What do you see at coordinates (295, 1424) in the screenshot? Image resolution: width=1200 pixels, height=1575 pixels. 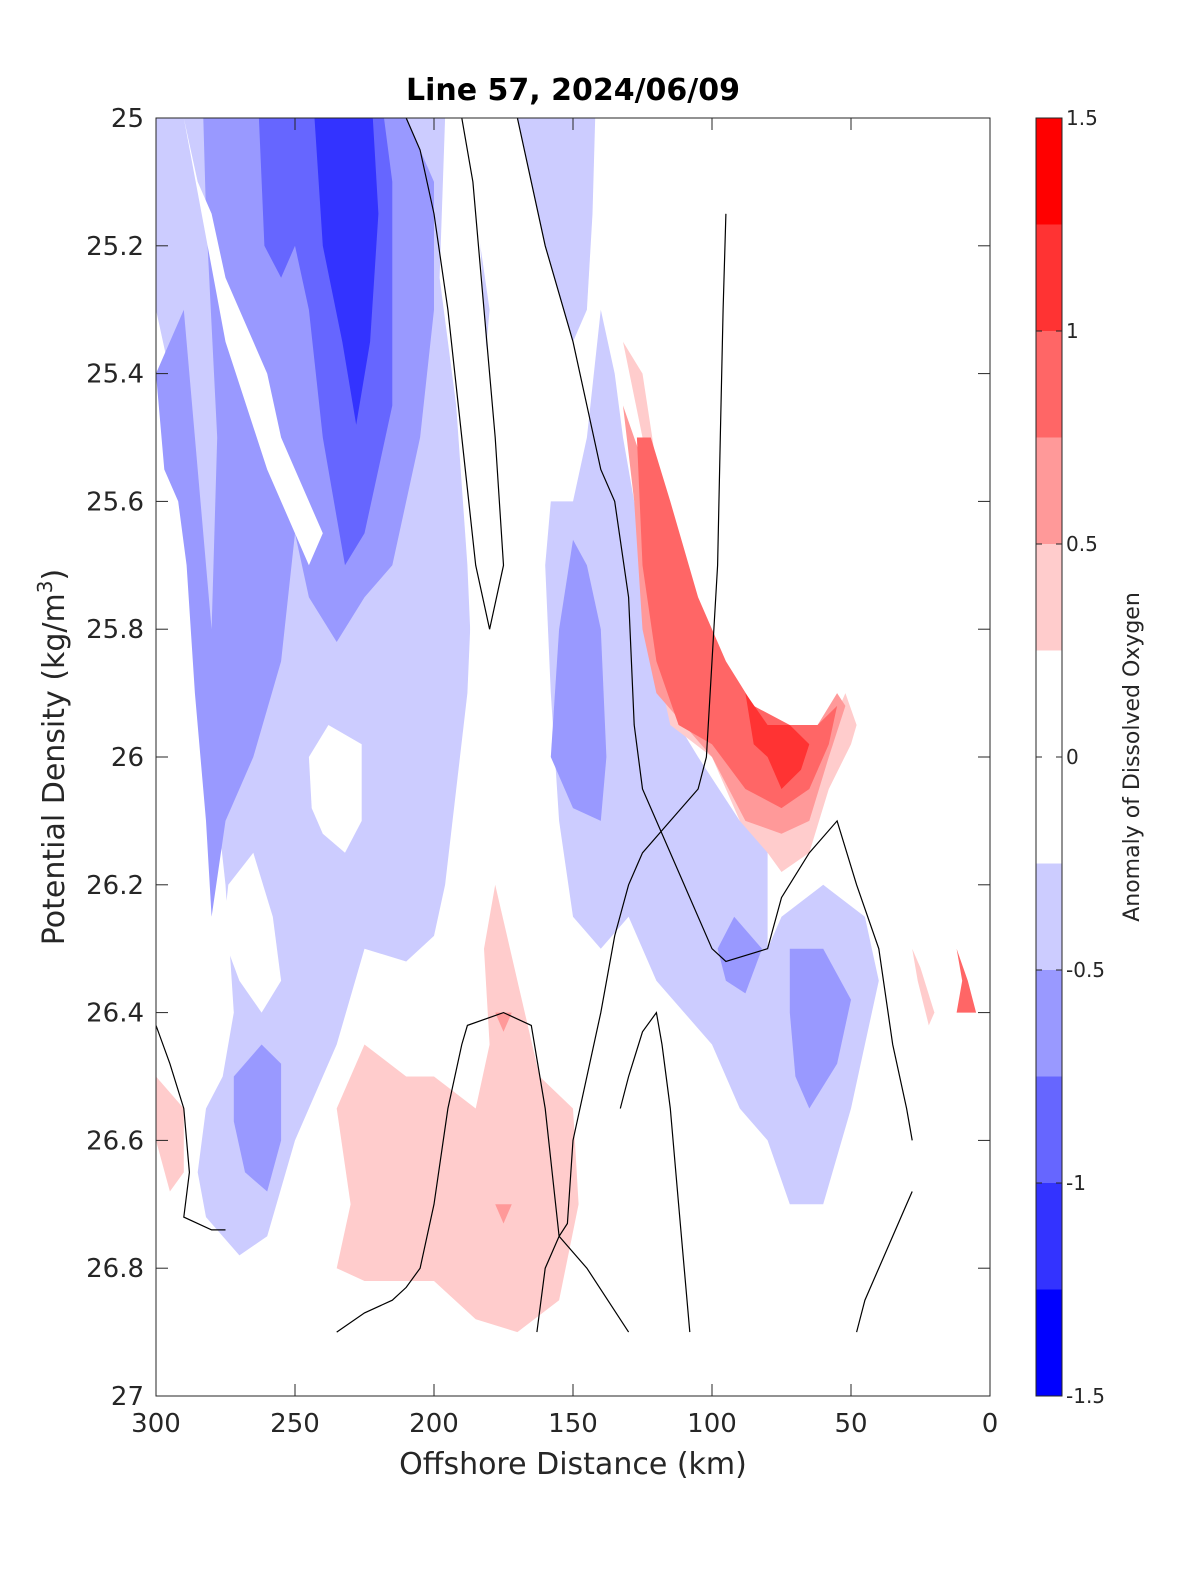 I see `x-tick-label: 250` at bounding box center [295, 1424].